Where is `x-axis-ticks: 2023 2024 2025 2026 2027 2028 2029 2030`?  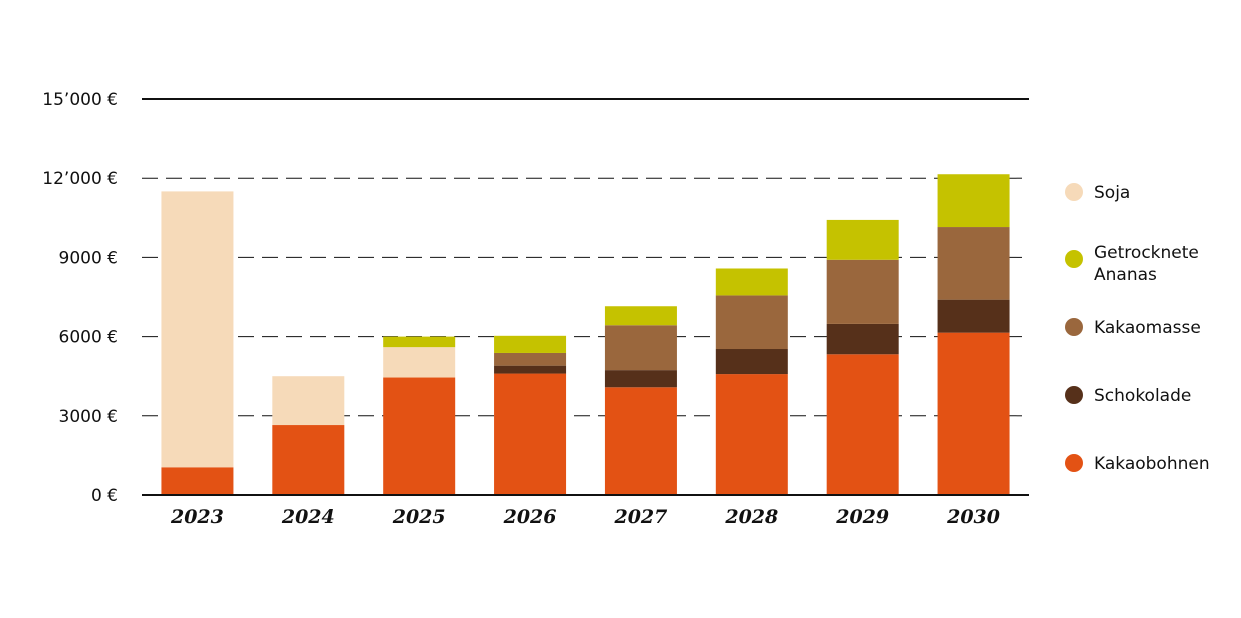 x-axis-ticks: 2023 2024 2025 2026 2027 2028 2029 2030 is located at coordinates (585, 517).